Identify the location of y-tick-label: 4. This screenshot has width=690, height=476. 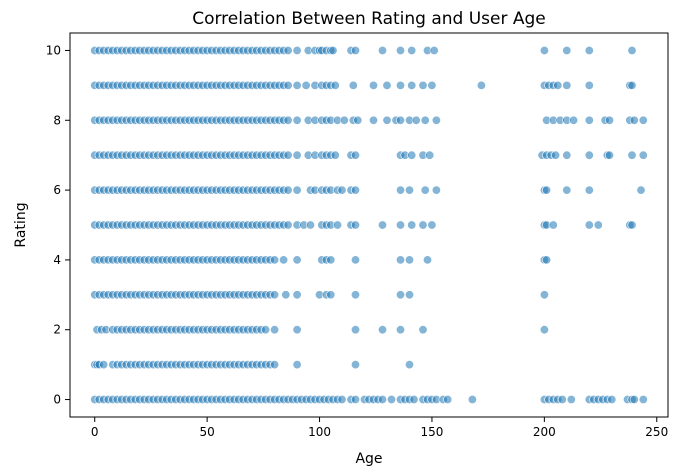
(57, 260).